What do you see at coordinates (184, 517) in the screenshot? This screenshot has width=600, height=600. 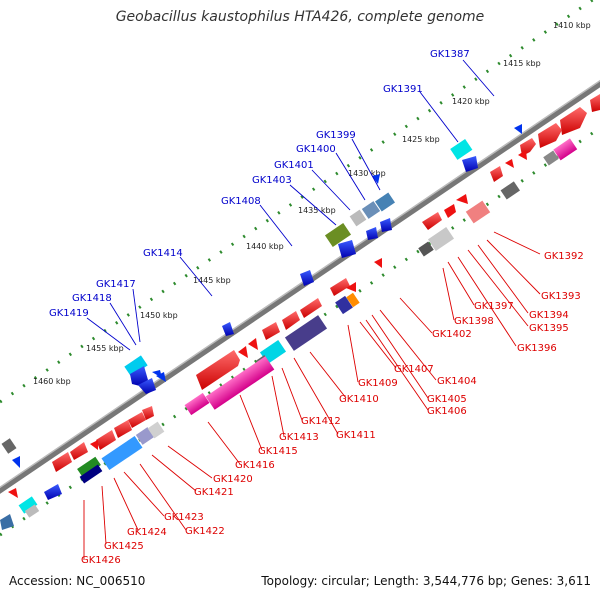 I see `gene-label: GK1423` at bounding box center [184, 517].